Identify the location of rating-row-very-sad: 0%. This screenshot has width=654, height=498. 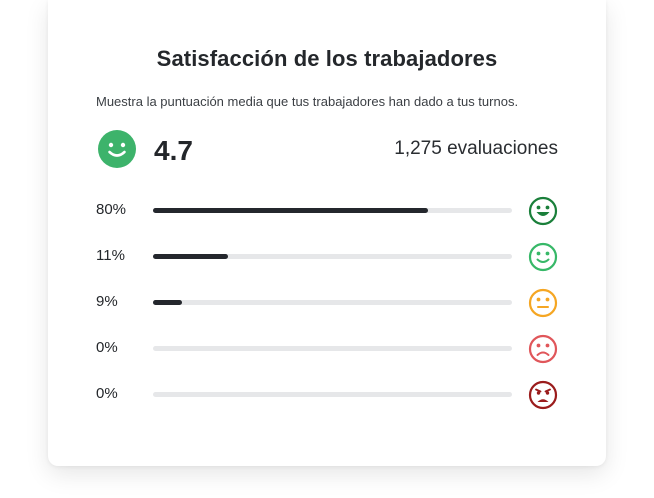
(327, 401).